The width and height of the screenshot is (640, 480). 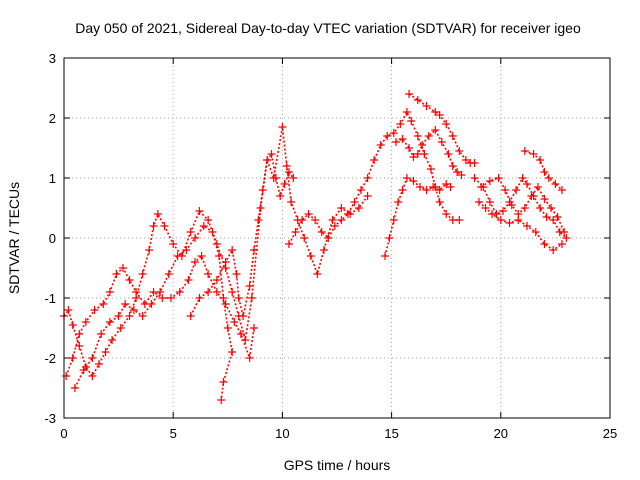 What do you see at coordinates (52, 118) in the screenshot?
I see `y-tick-label: 2` at bounding box center [52, 118].